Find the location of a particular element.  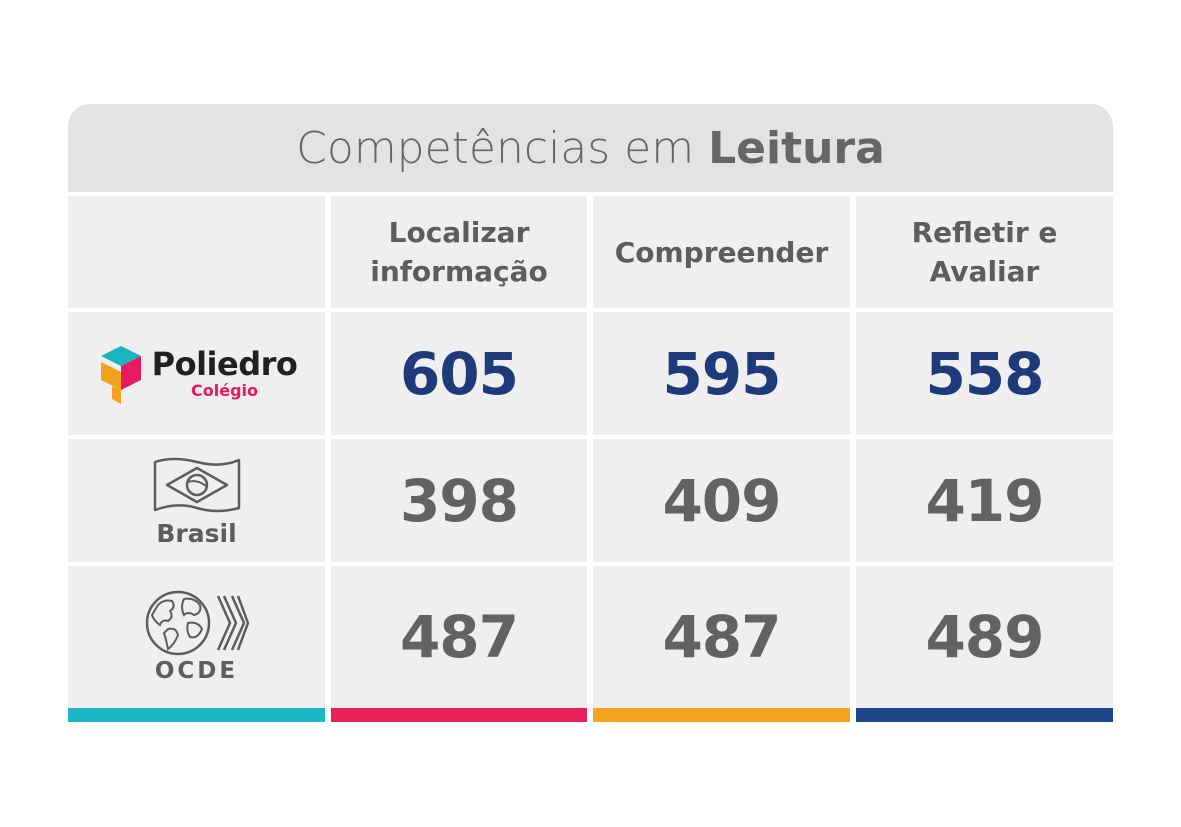

value-brasil-refletir: 419 is located at coordinates (984, 500).